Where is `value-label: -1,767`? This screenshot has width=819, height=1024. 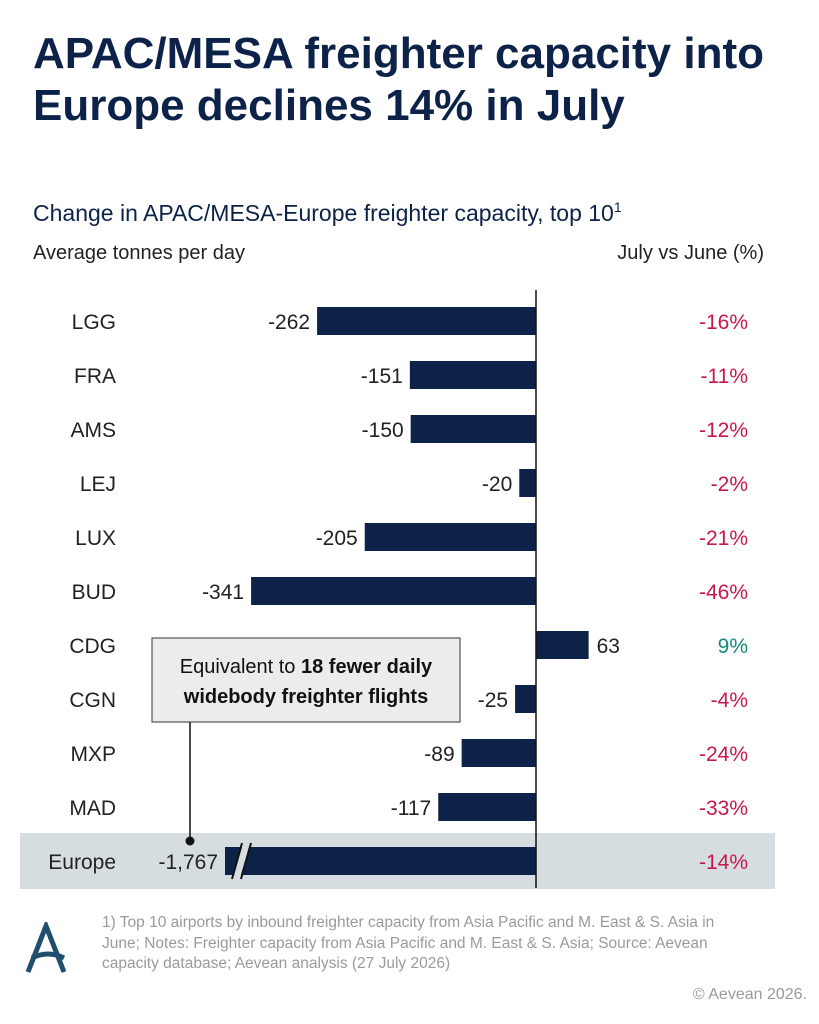 value-label: -1,767 is located at coordinates (188, 862).